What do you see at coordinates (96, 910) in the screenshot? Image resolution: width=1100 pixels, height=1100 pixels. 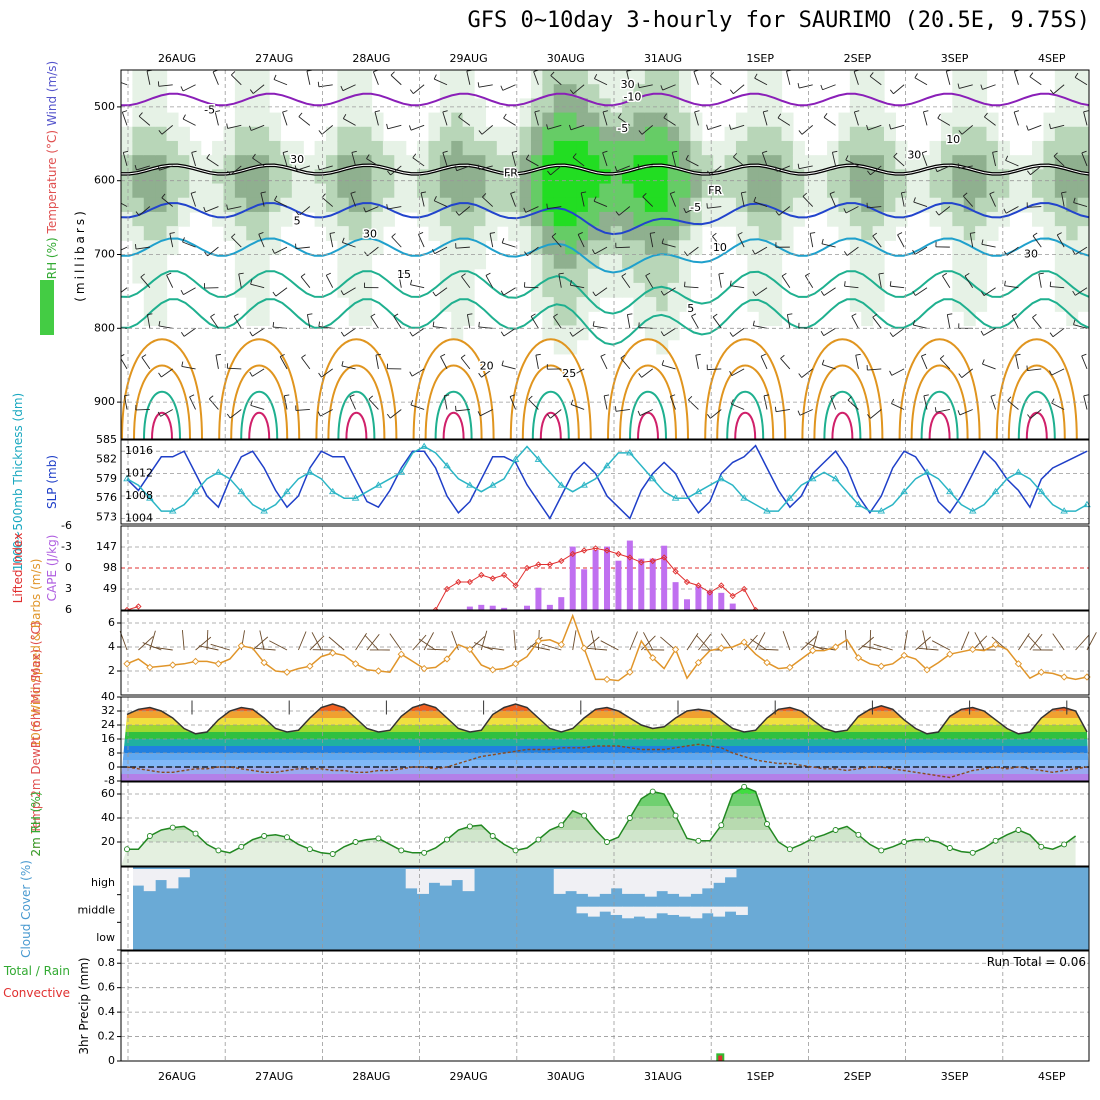 I see `cloud-level-label: middle` at bounding box center [96, 910].